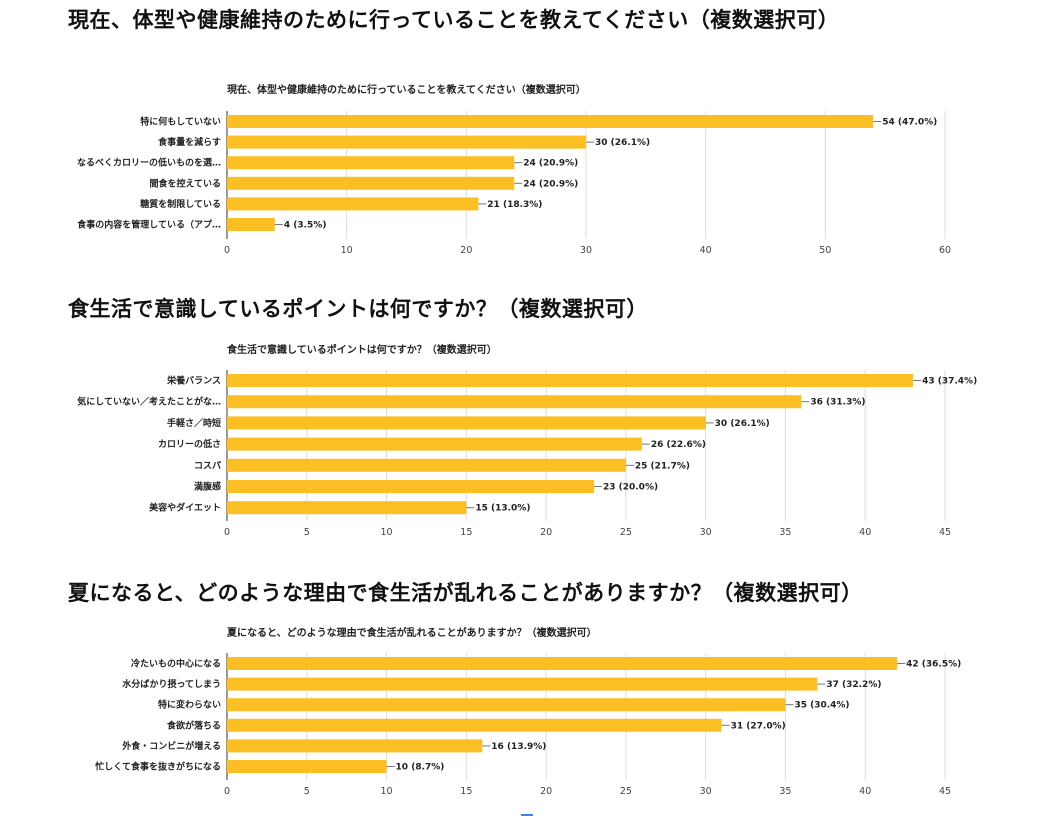  What do you see at coordinates (158, 767) in the screenshot?
I see `category-label: 忙しくて食事を抜きがちになる` at bounding box center [158, 767].